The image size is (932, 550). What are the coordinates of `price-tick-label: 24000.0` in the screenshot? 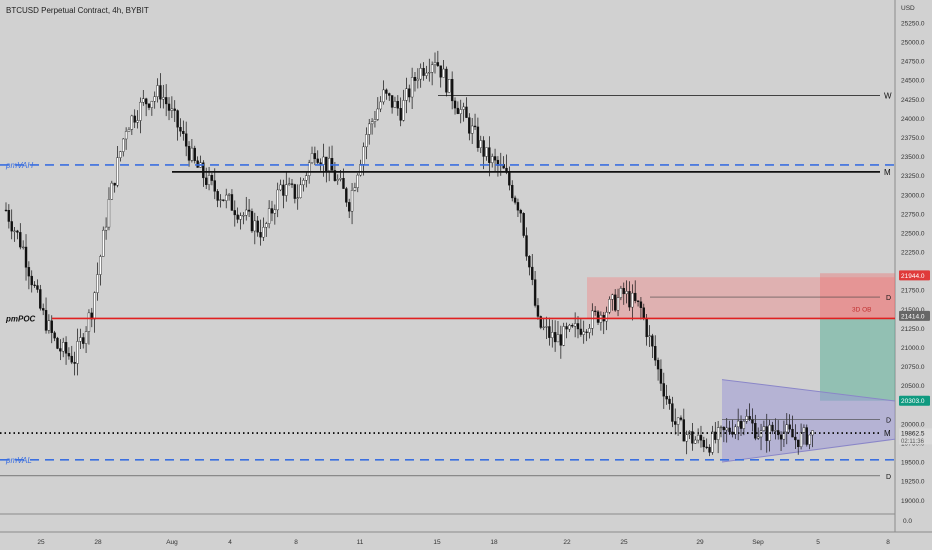 It's located at (913, 119).